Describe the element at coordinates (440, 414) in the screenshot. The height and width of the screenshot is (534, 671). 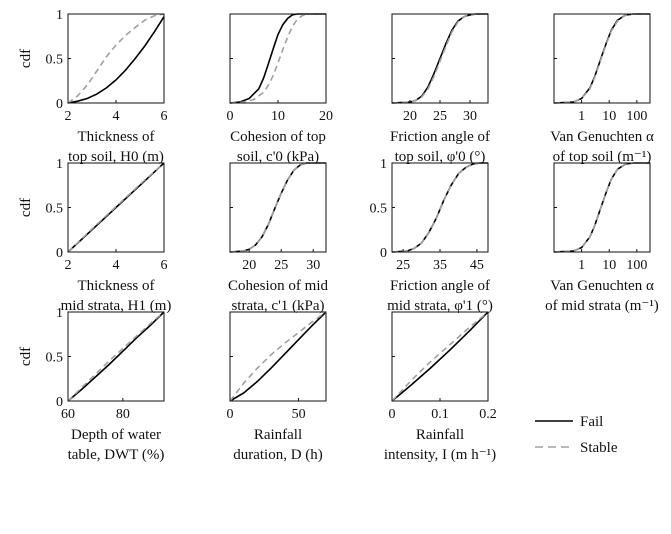
I see `x-tick-label: 0.1` at that location.